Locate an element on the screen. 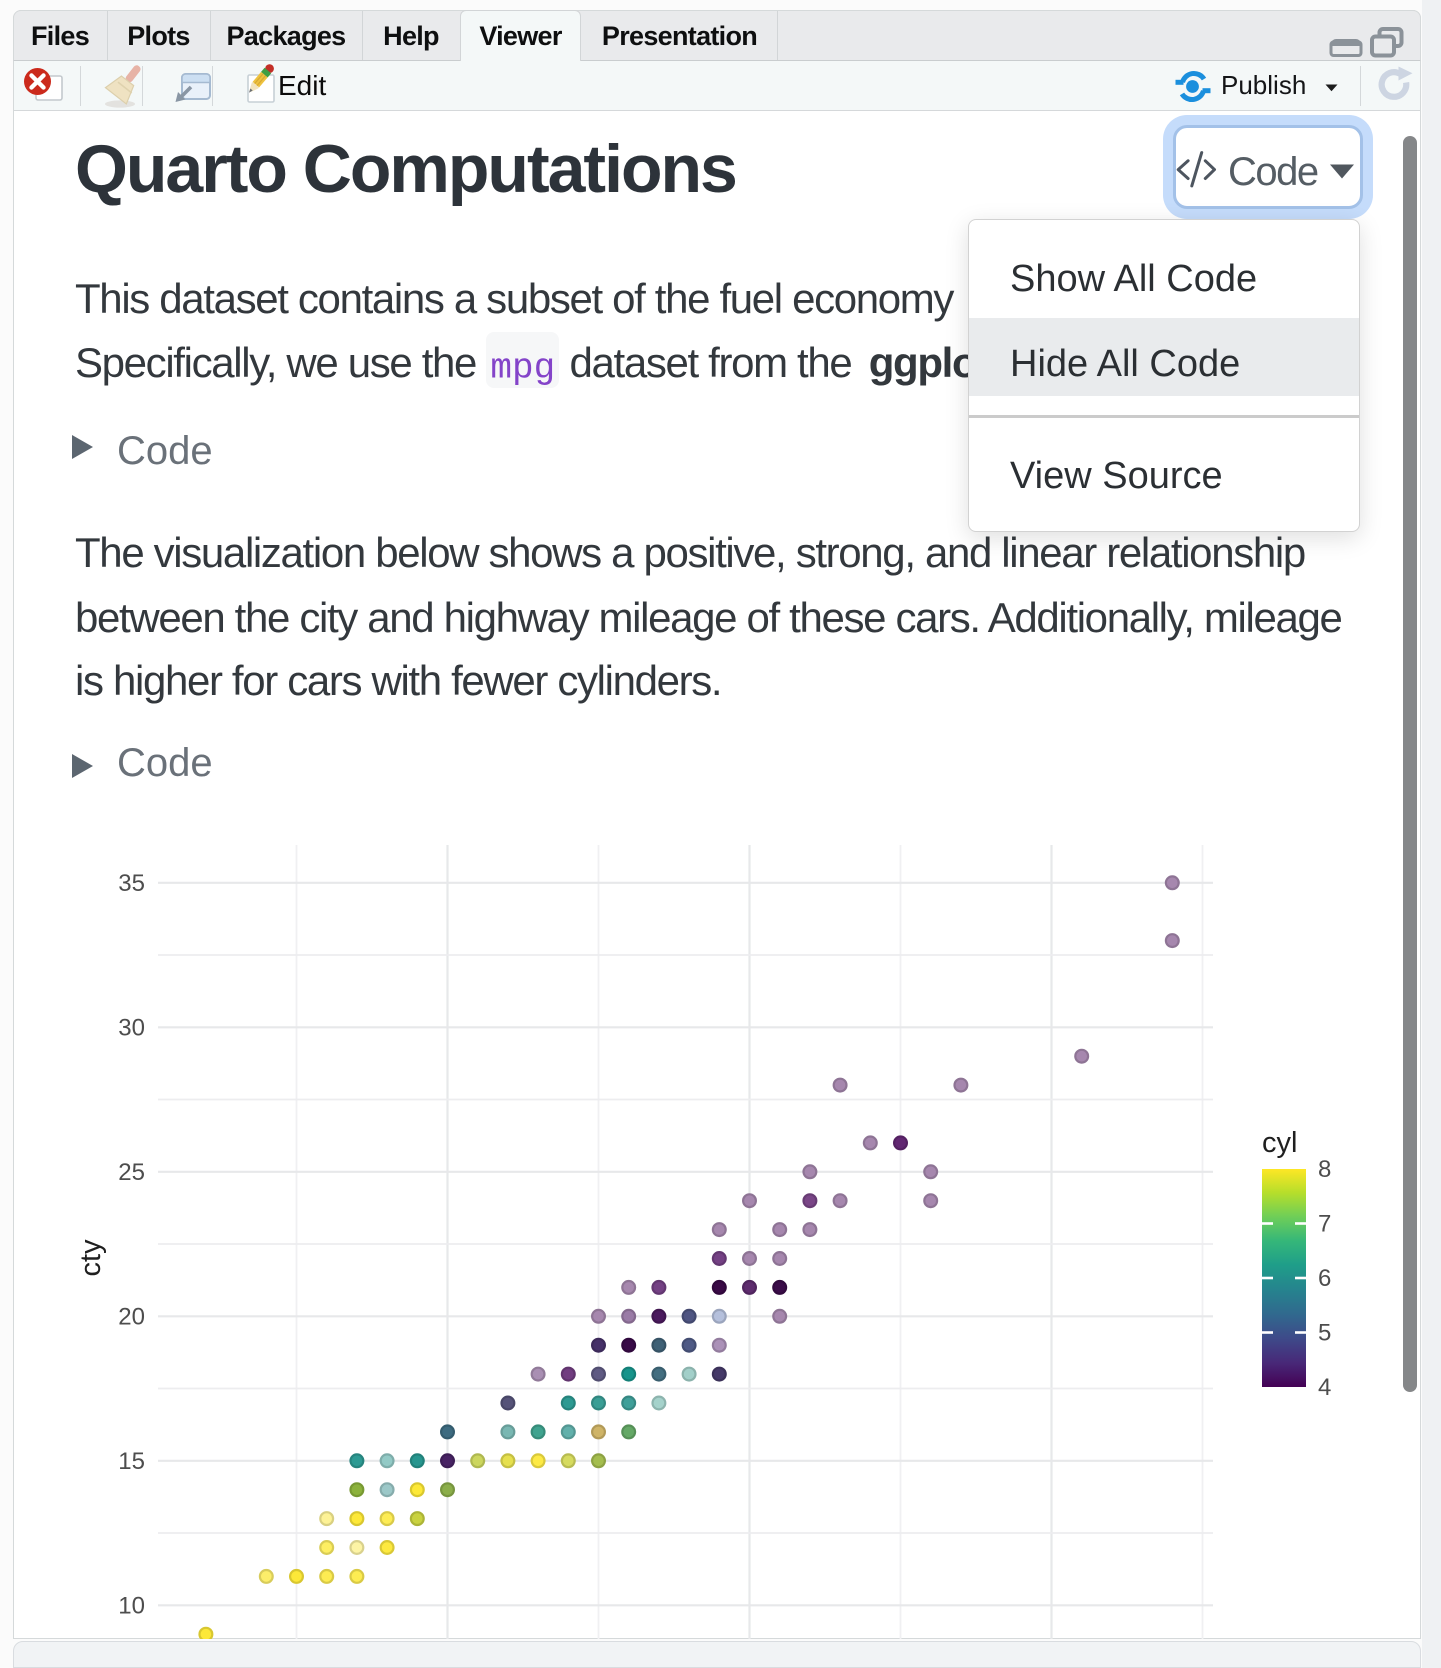 The image size is (1441, 1668). svg-text: 20 is located at coordinates (131, 1317).